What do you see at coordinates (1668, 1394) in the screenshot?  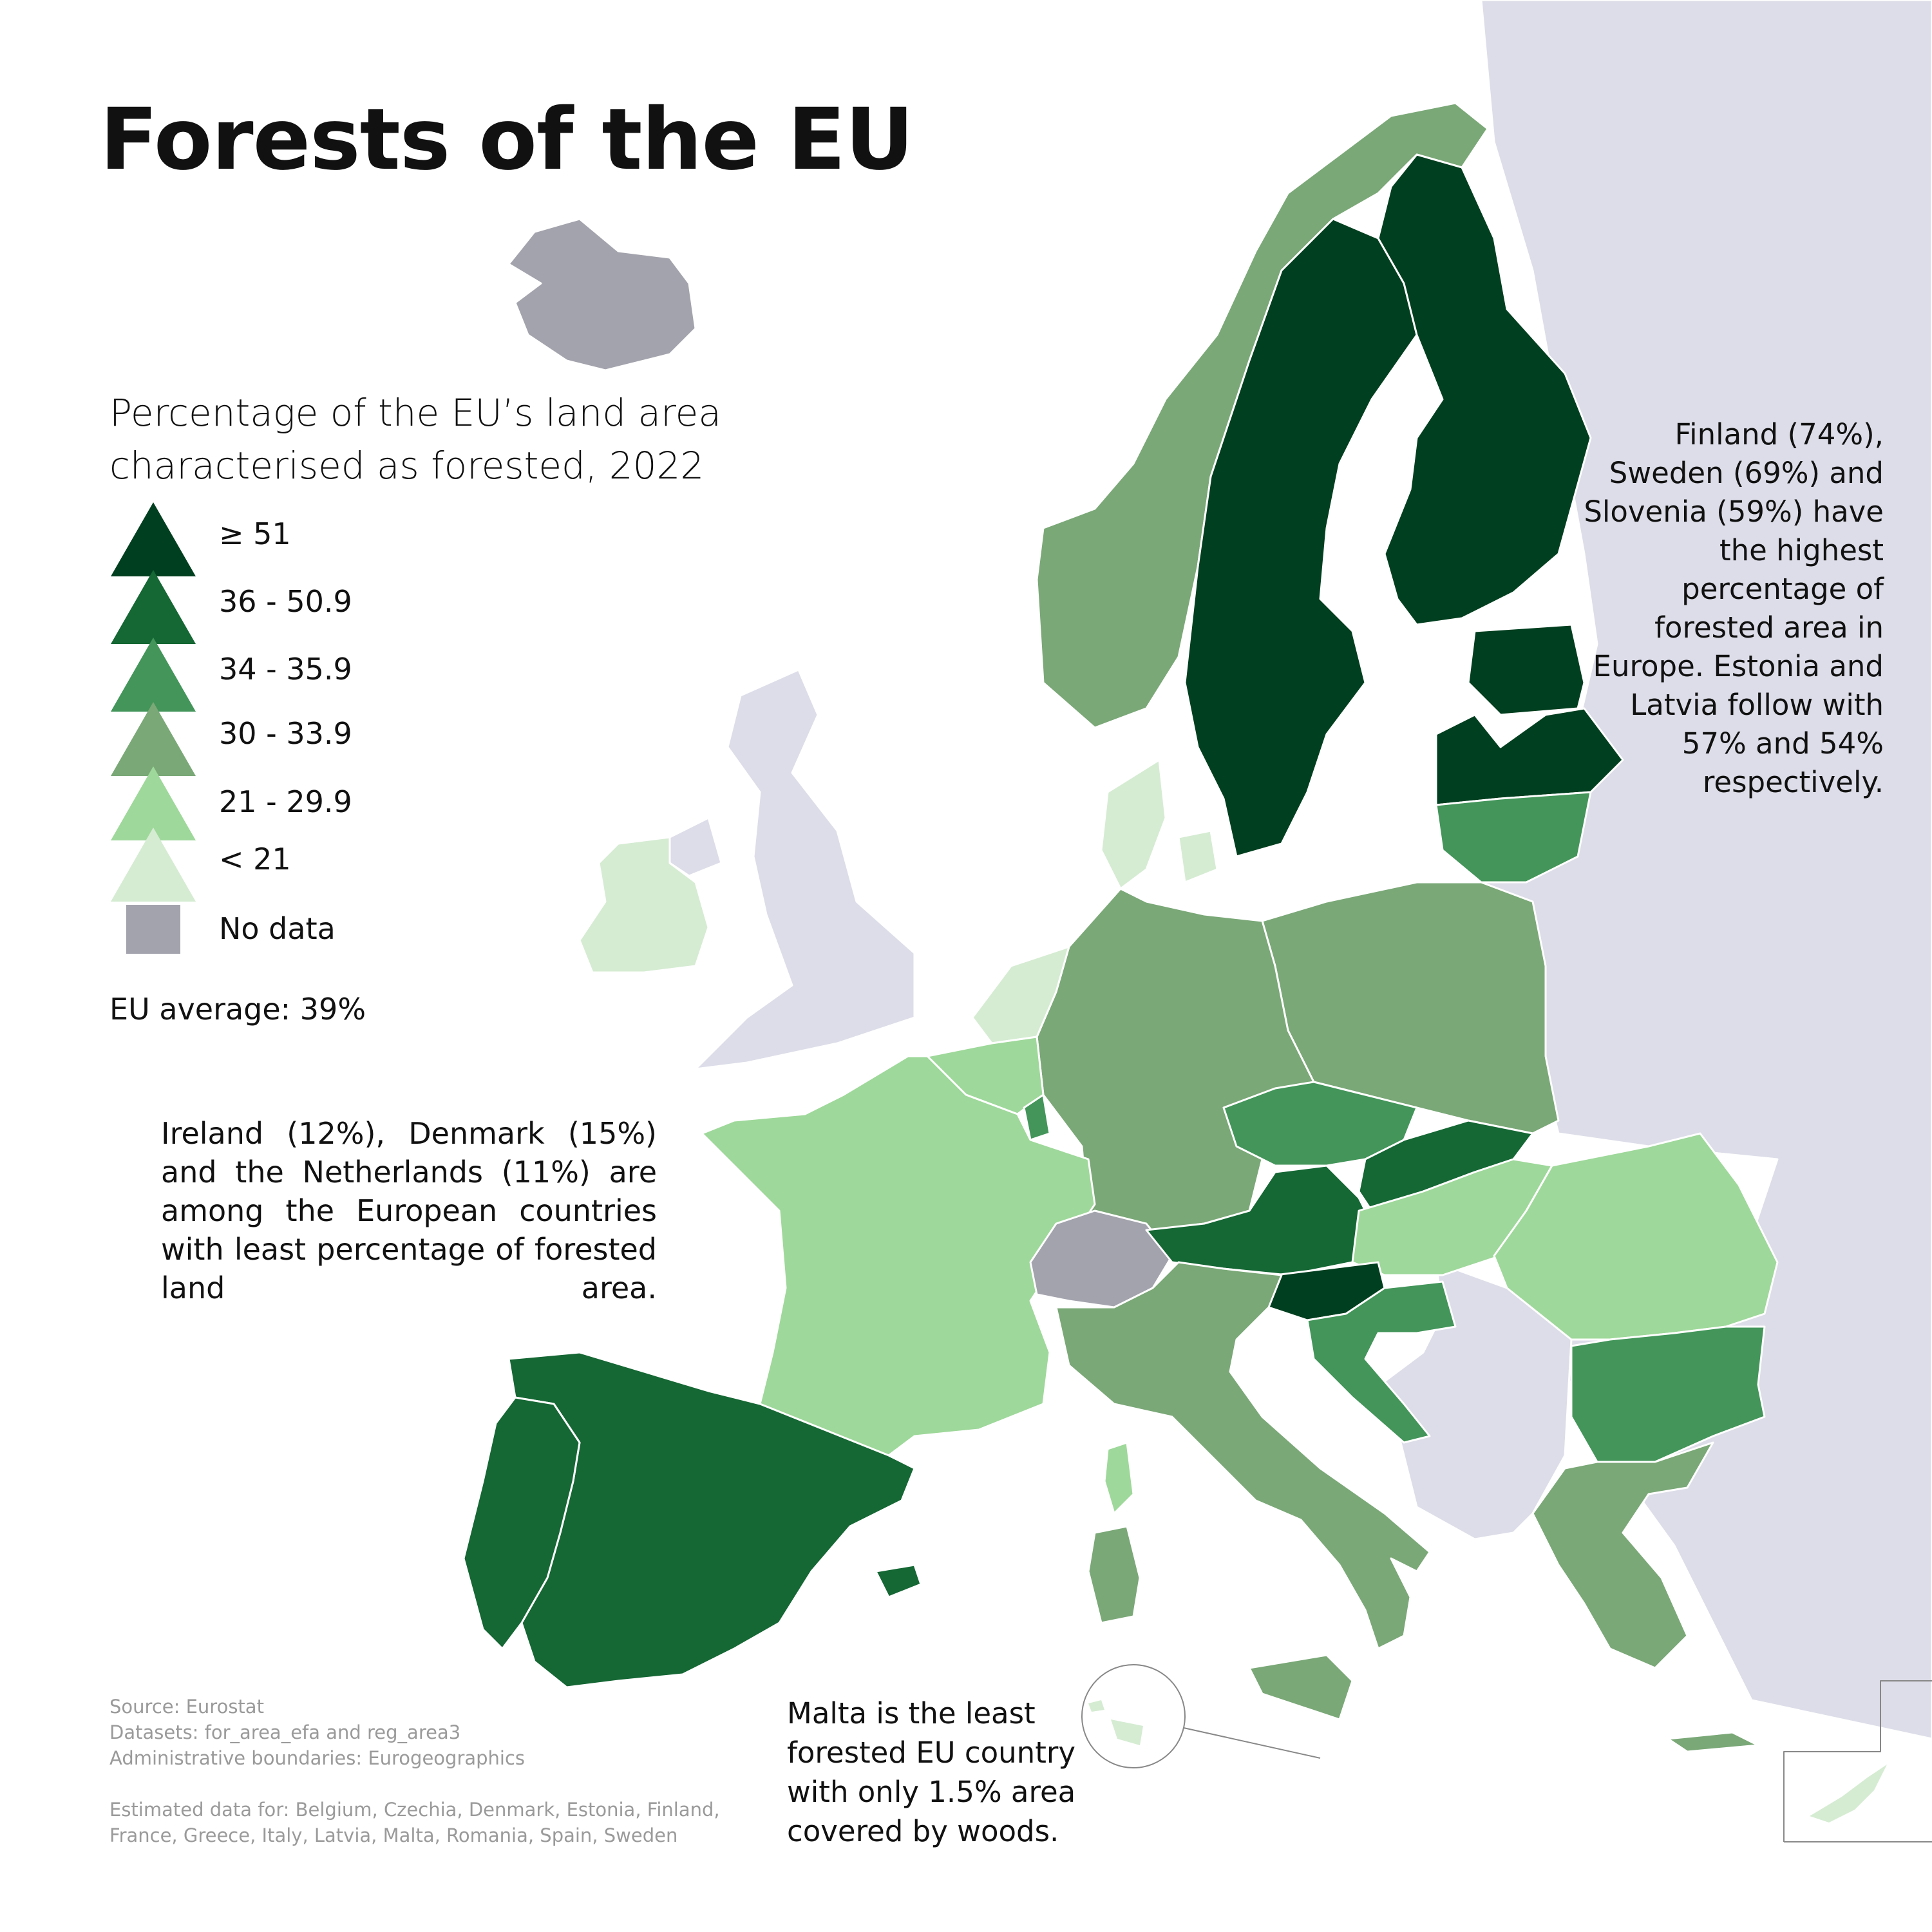 I see `bulgaria` at bounding box center [1668, 1394].